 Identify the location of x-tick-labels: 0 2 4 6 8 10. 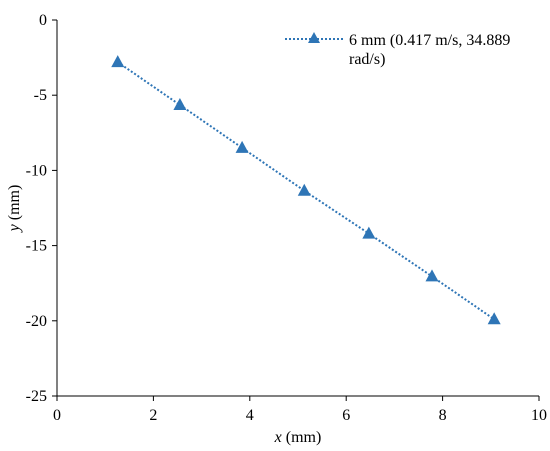
(300, 410).